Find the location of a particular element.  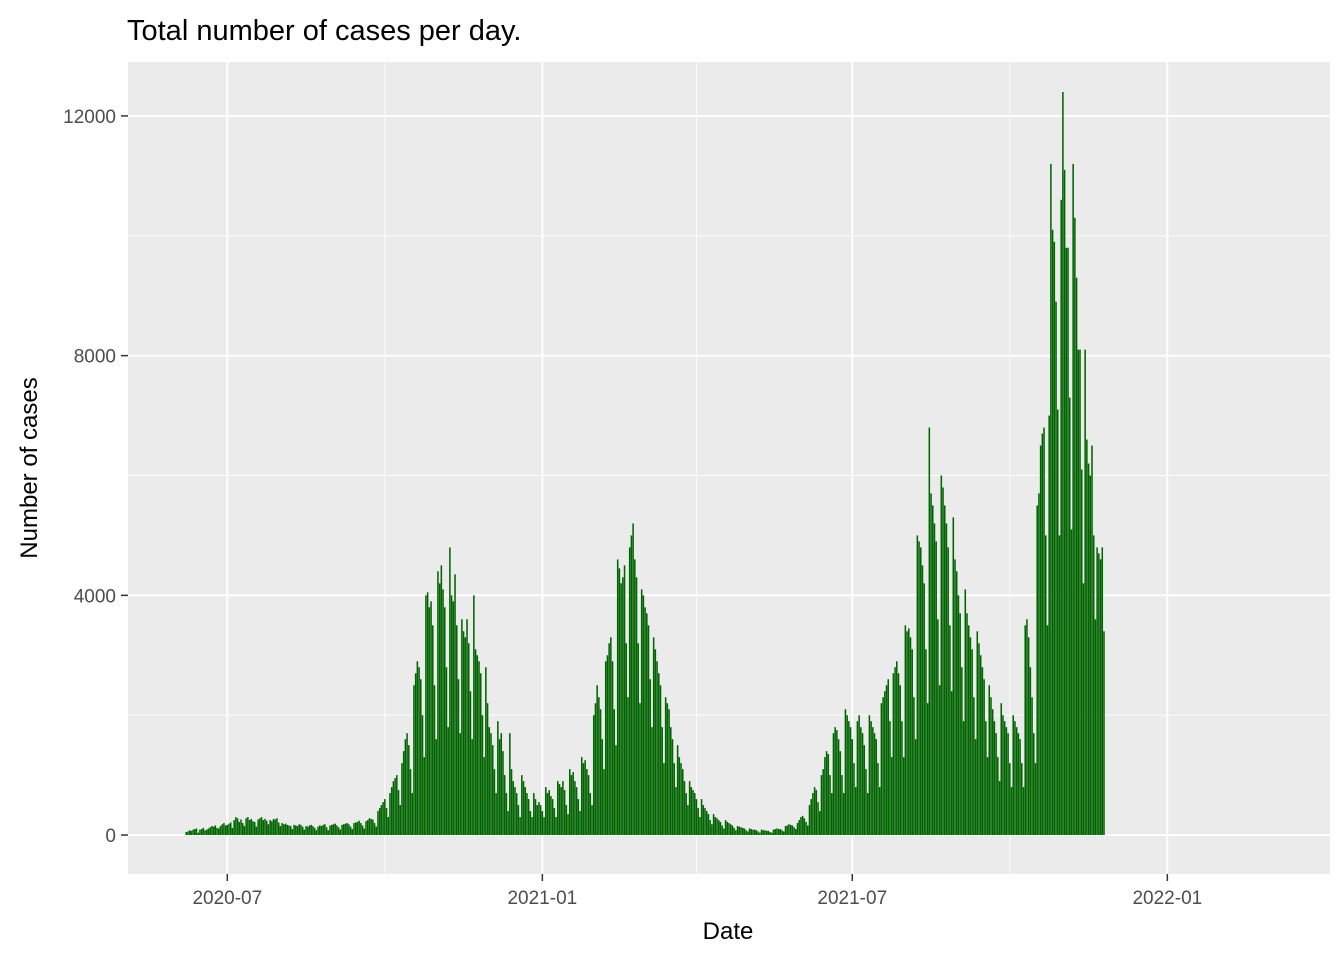

x-axis-title: Date is located at coordinates (728, 931).